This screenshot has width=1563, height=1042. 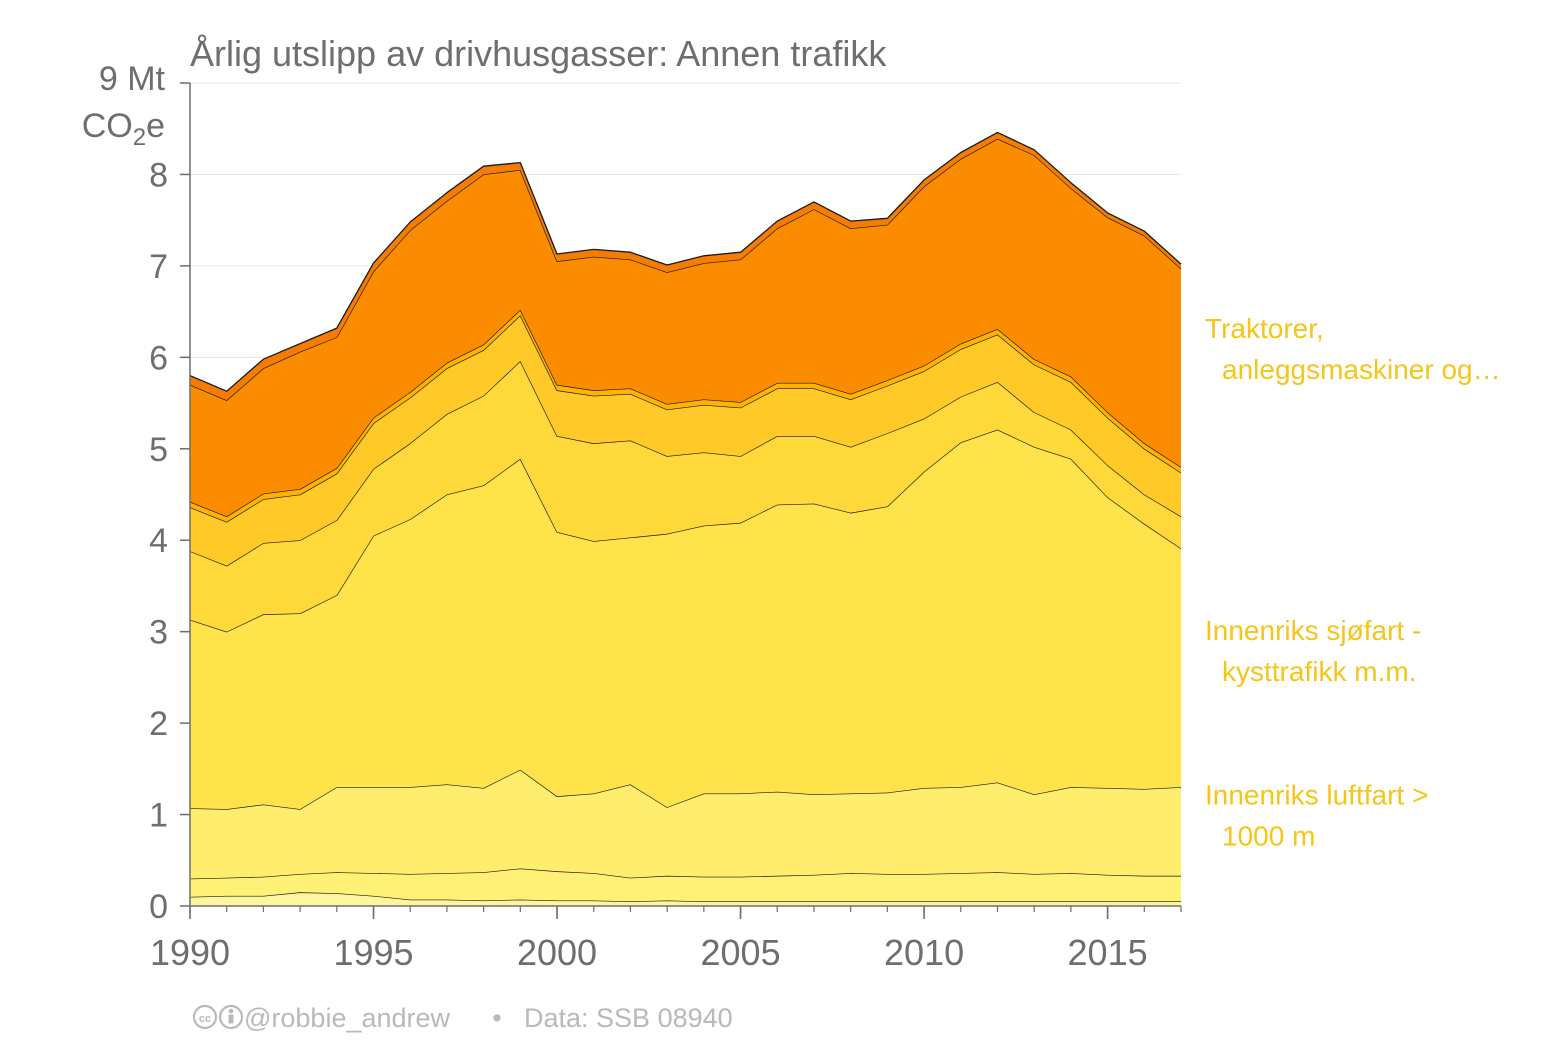 What do you see at coordinates (158, 541) in the screenshot?
I see `y-tick-label: 4` at bounding box center [158, 541].